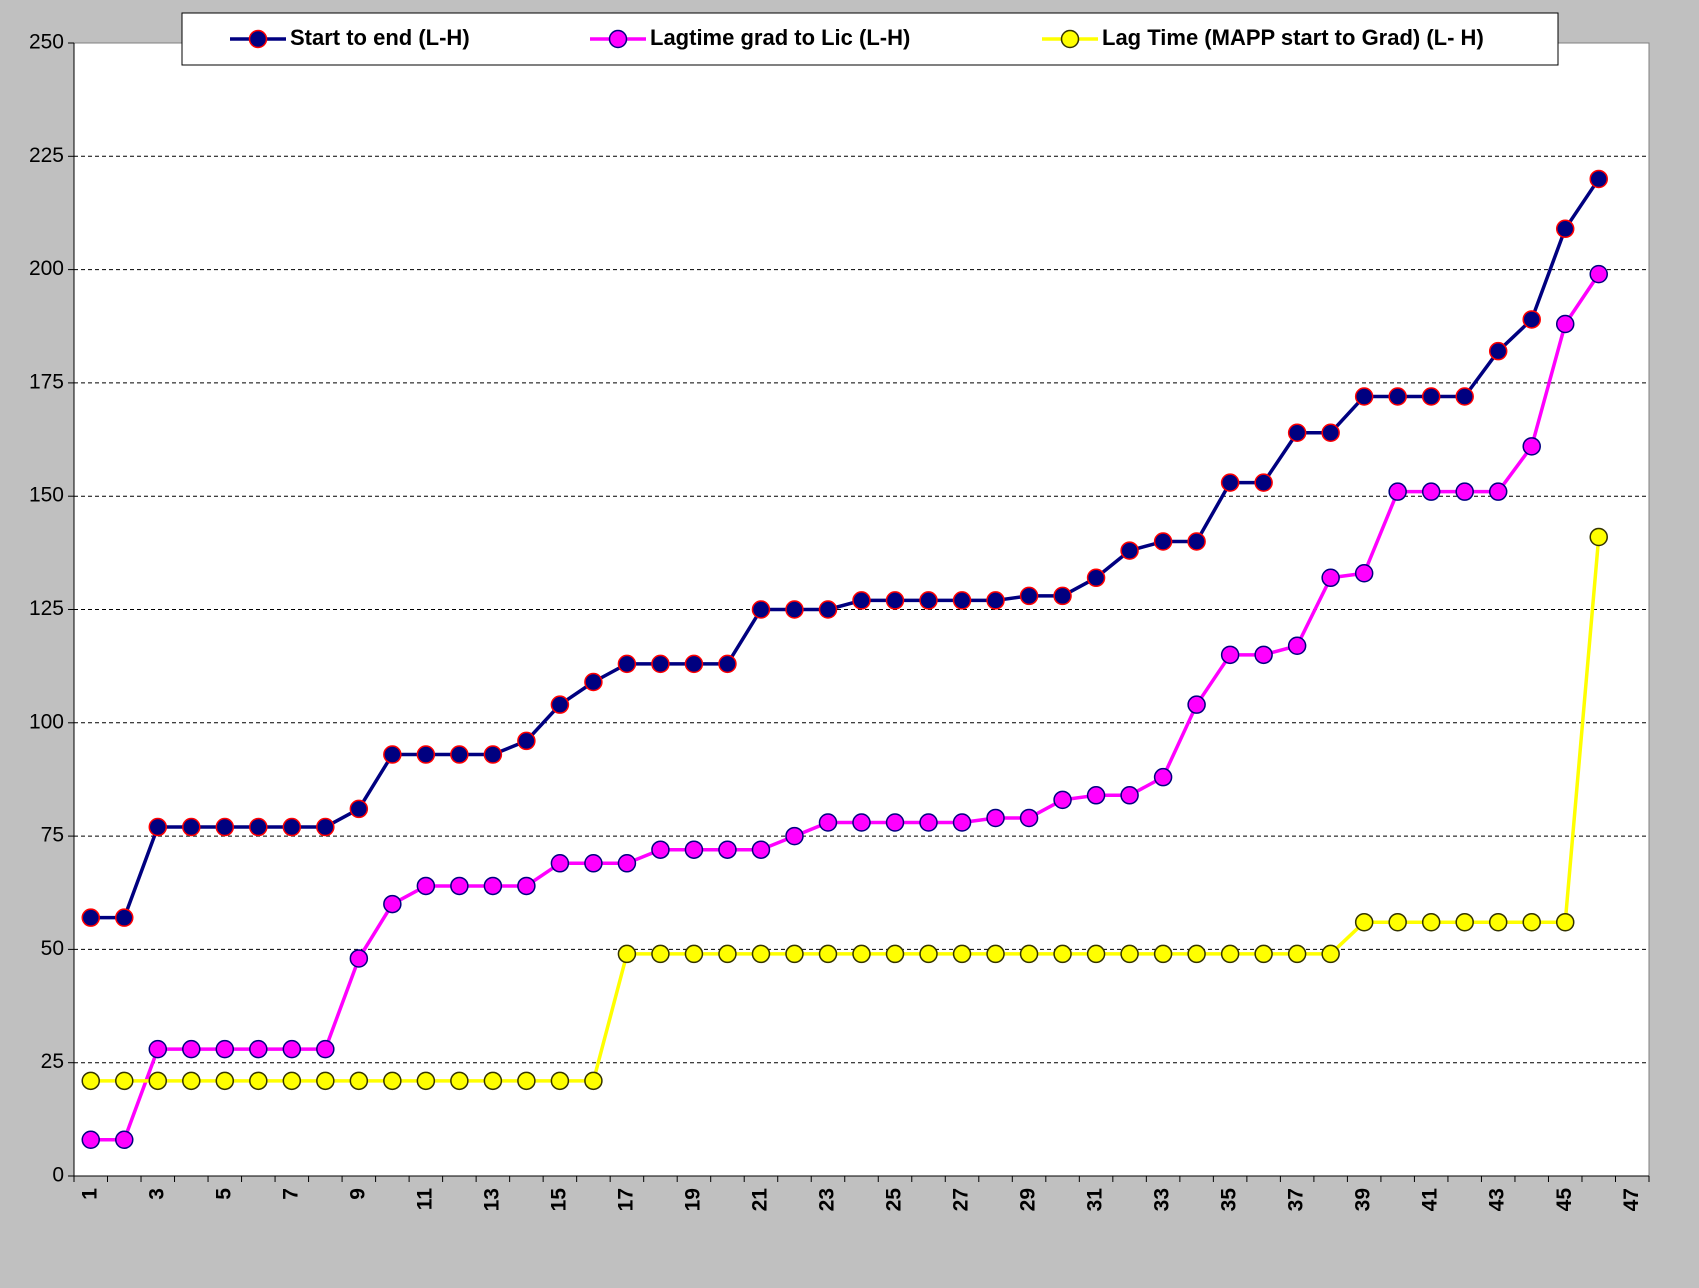 Image resolution: width=1699 pixels, height=1288 pixels. I want to click on y-tick-label: 25, so click(52, 1061).